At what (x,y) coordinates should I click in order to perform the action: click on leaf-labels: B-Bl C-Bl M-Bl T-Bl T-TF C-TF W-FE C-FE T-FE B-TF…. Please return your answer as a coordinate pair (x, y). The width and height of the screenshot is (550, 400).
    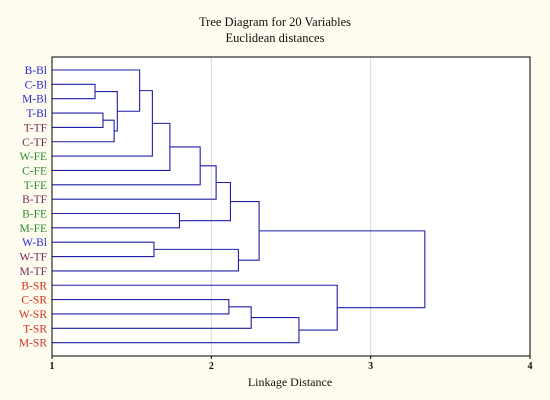
    Looking at the image, I should click on (33, 207).